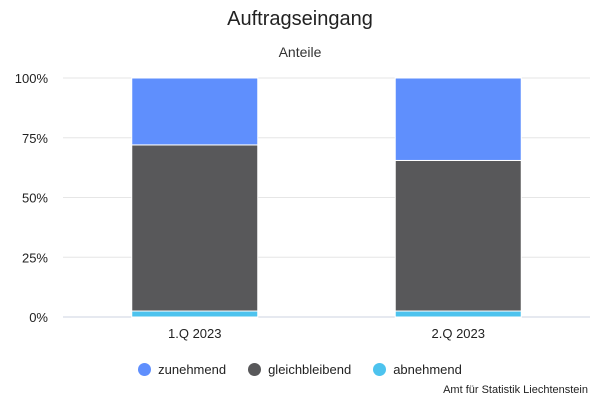 The height and width of the screenshot is (400, 600). Describe the element at coordinates (427, 369) in the screenshot. I see `legend-label: abnehmend` at that location.